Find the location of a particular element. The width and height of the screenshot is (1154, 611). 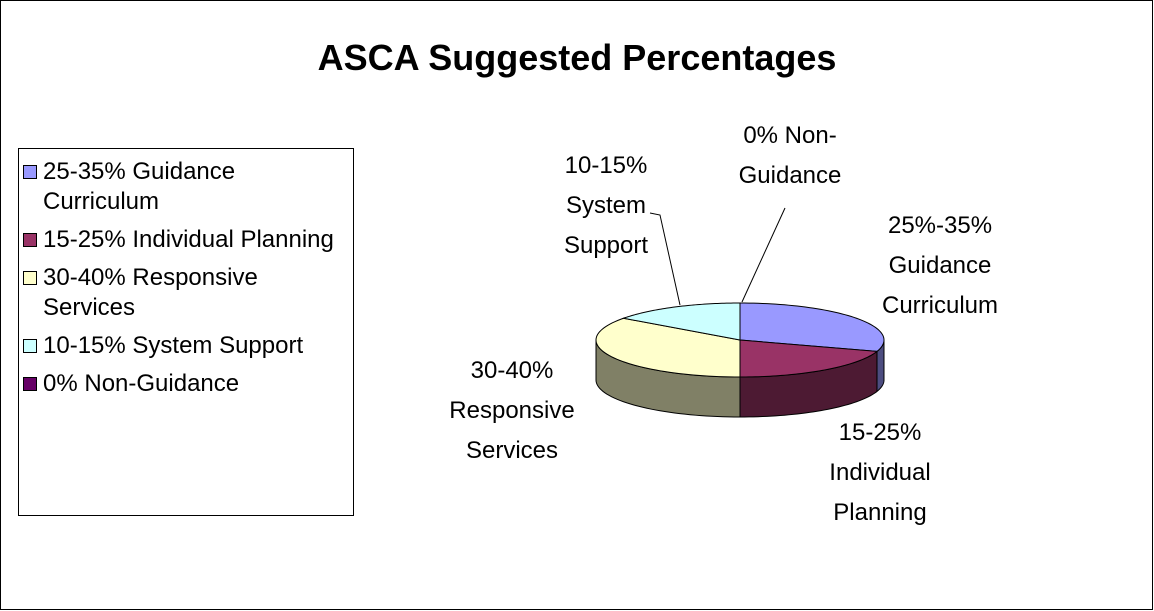

legend-entry: 10-15% System Support is located at coordinates (185, 346).